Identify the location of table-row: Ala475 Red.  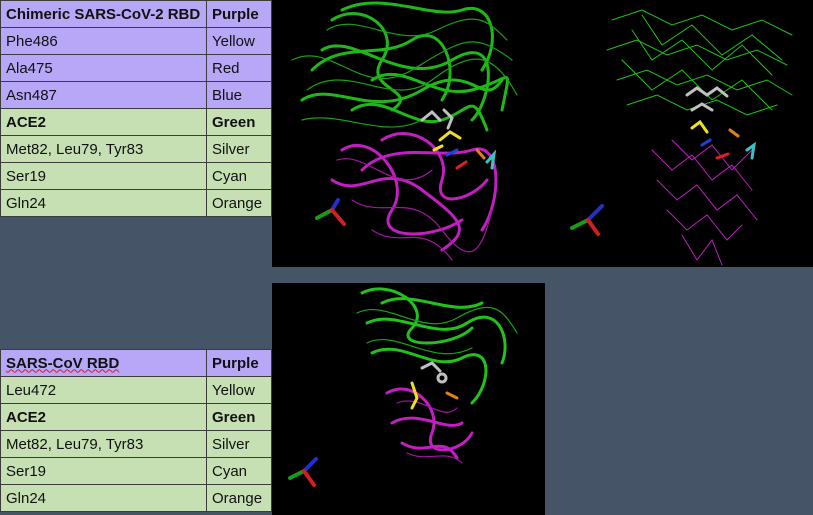
(136, 68).